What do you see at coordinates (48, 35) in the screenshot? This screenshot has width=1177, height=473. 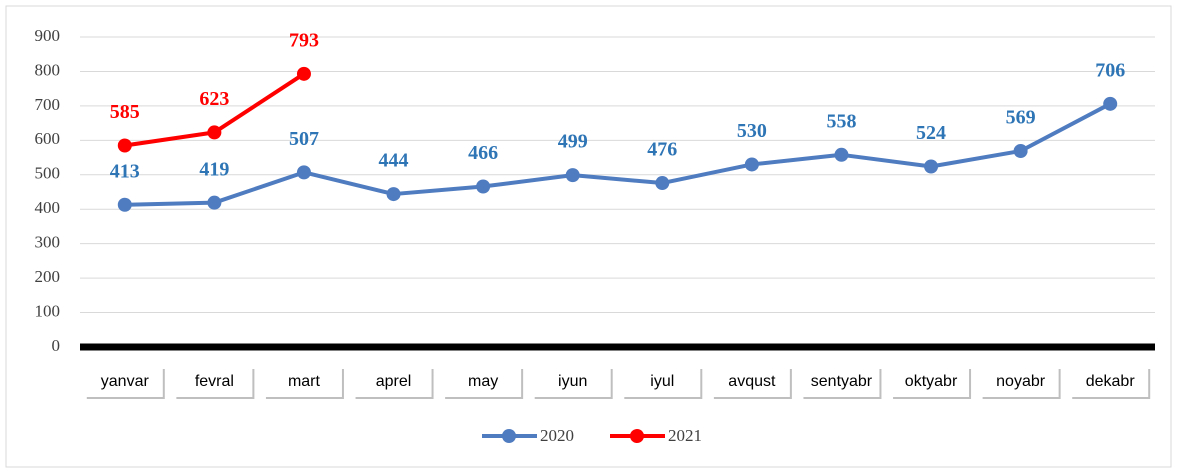 I see `y-tick-label: 900` at bounding box center [48, 35].